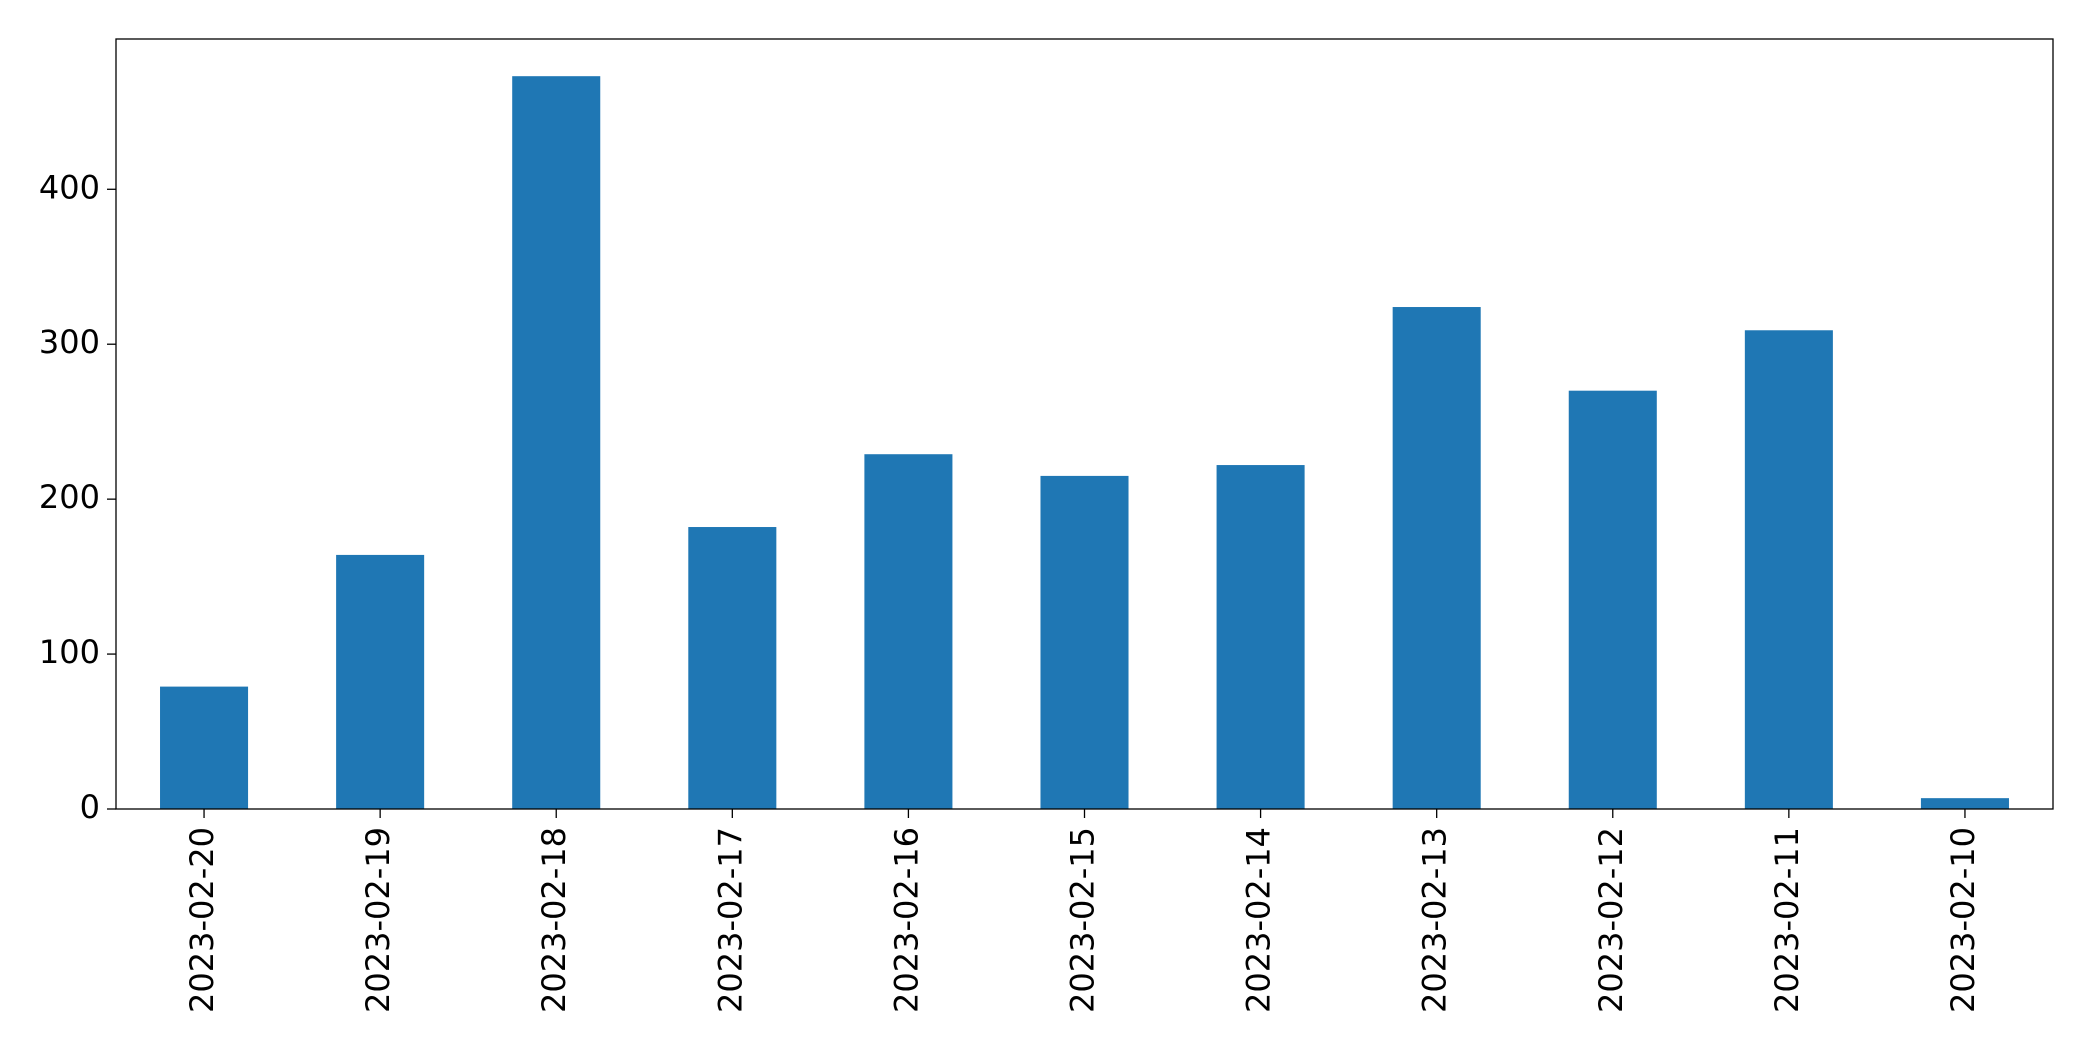 The height and width of the screenshot is (1061, 2093). What do you see at coordinates (202, 920) in the screenshot?
I see `x-tick-label: 2023-02-20` at bounding box center [202, 920].